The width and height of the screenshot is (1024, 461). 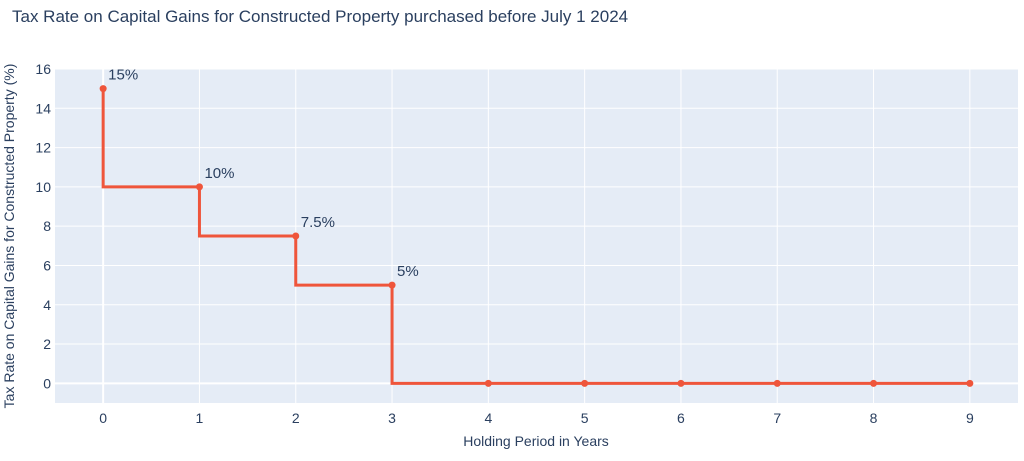 I want to click on x-tick-label: 6, so click(x=681, y=418).